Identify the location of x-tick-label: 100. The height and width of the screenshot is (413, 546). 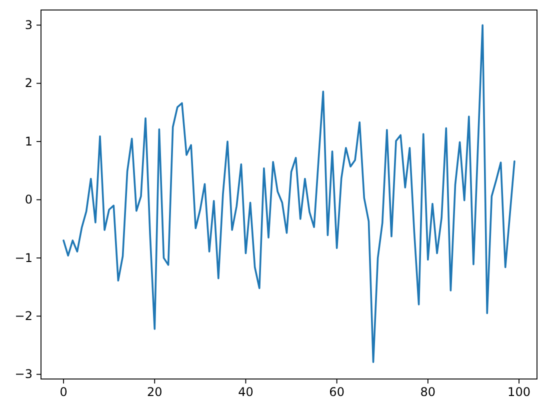
(519, 392).